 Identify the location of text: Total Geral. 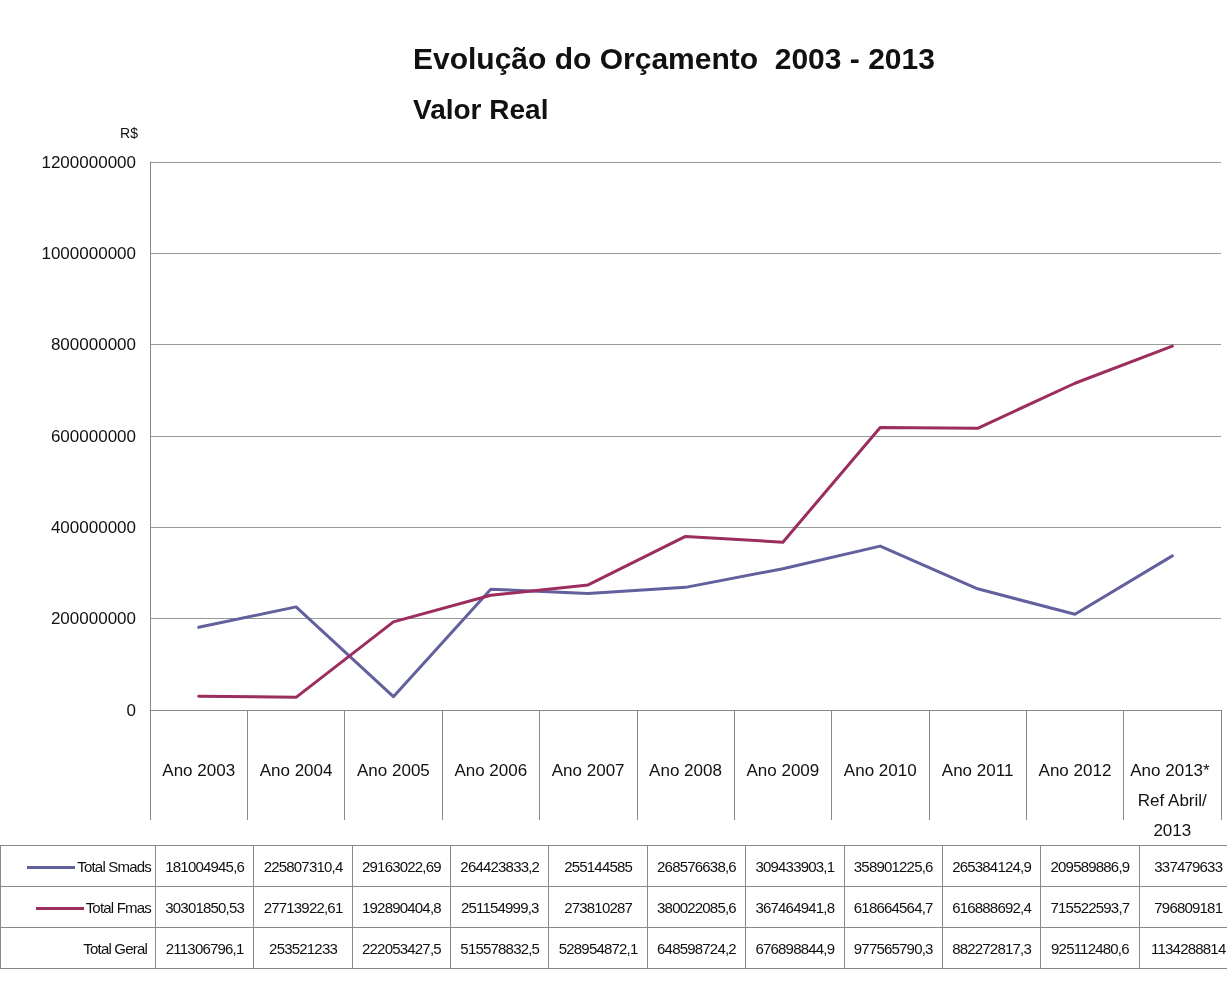
(78, 948).